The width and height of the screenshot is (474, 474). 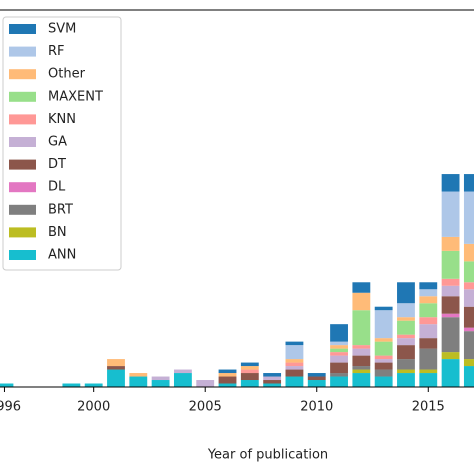 What do you see at coordinates (56, 51) in the screenshot?
I see `legend-label: RF` at bounding box center [56, 51].